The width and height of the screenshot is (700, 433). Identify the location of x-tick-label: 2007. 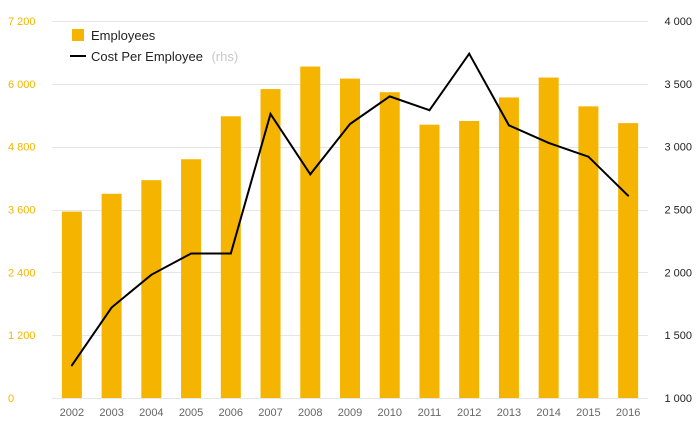
(270, 413).